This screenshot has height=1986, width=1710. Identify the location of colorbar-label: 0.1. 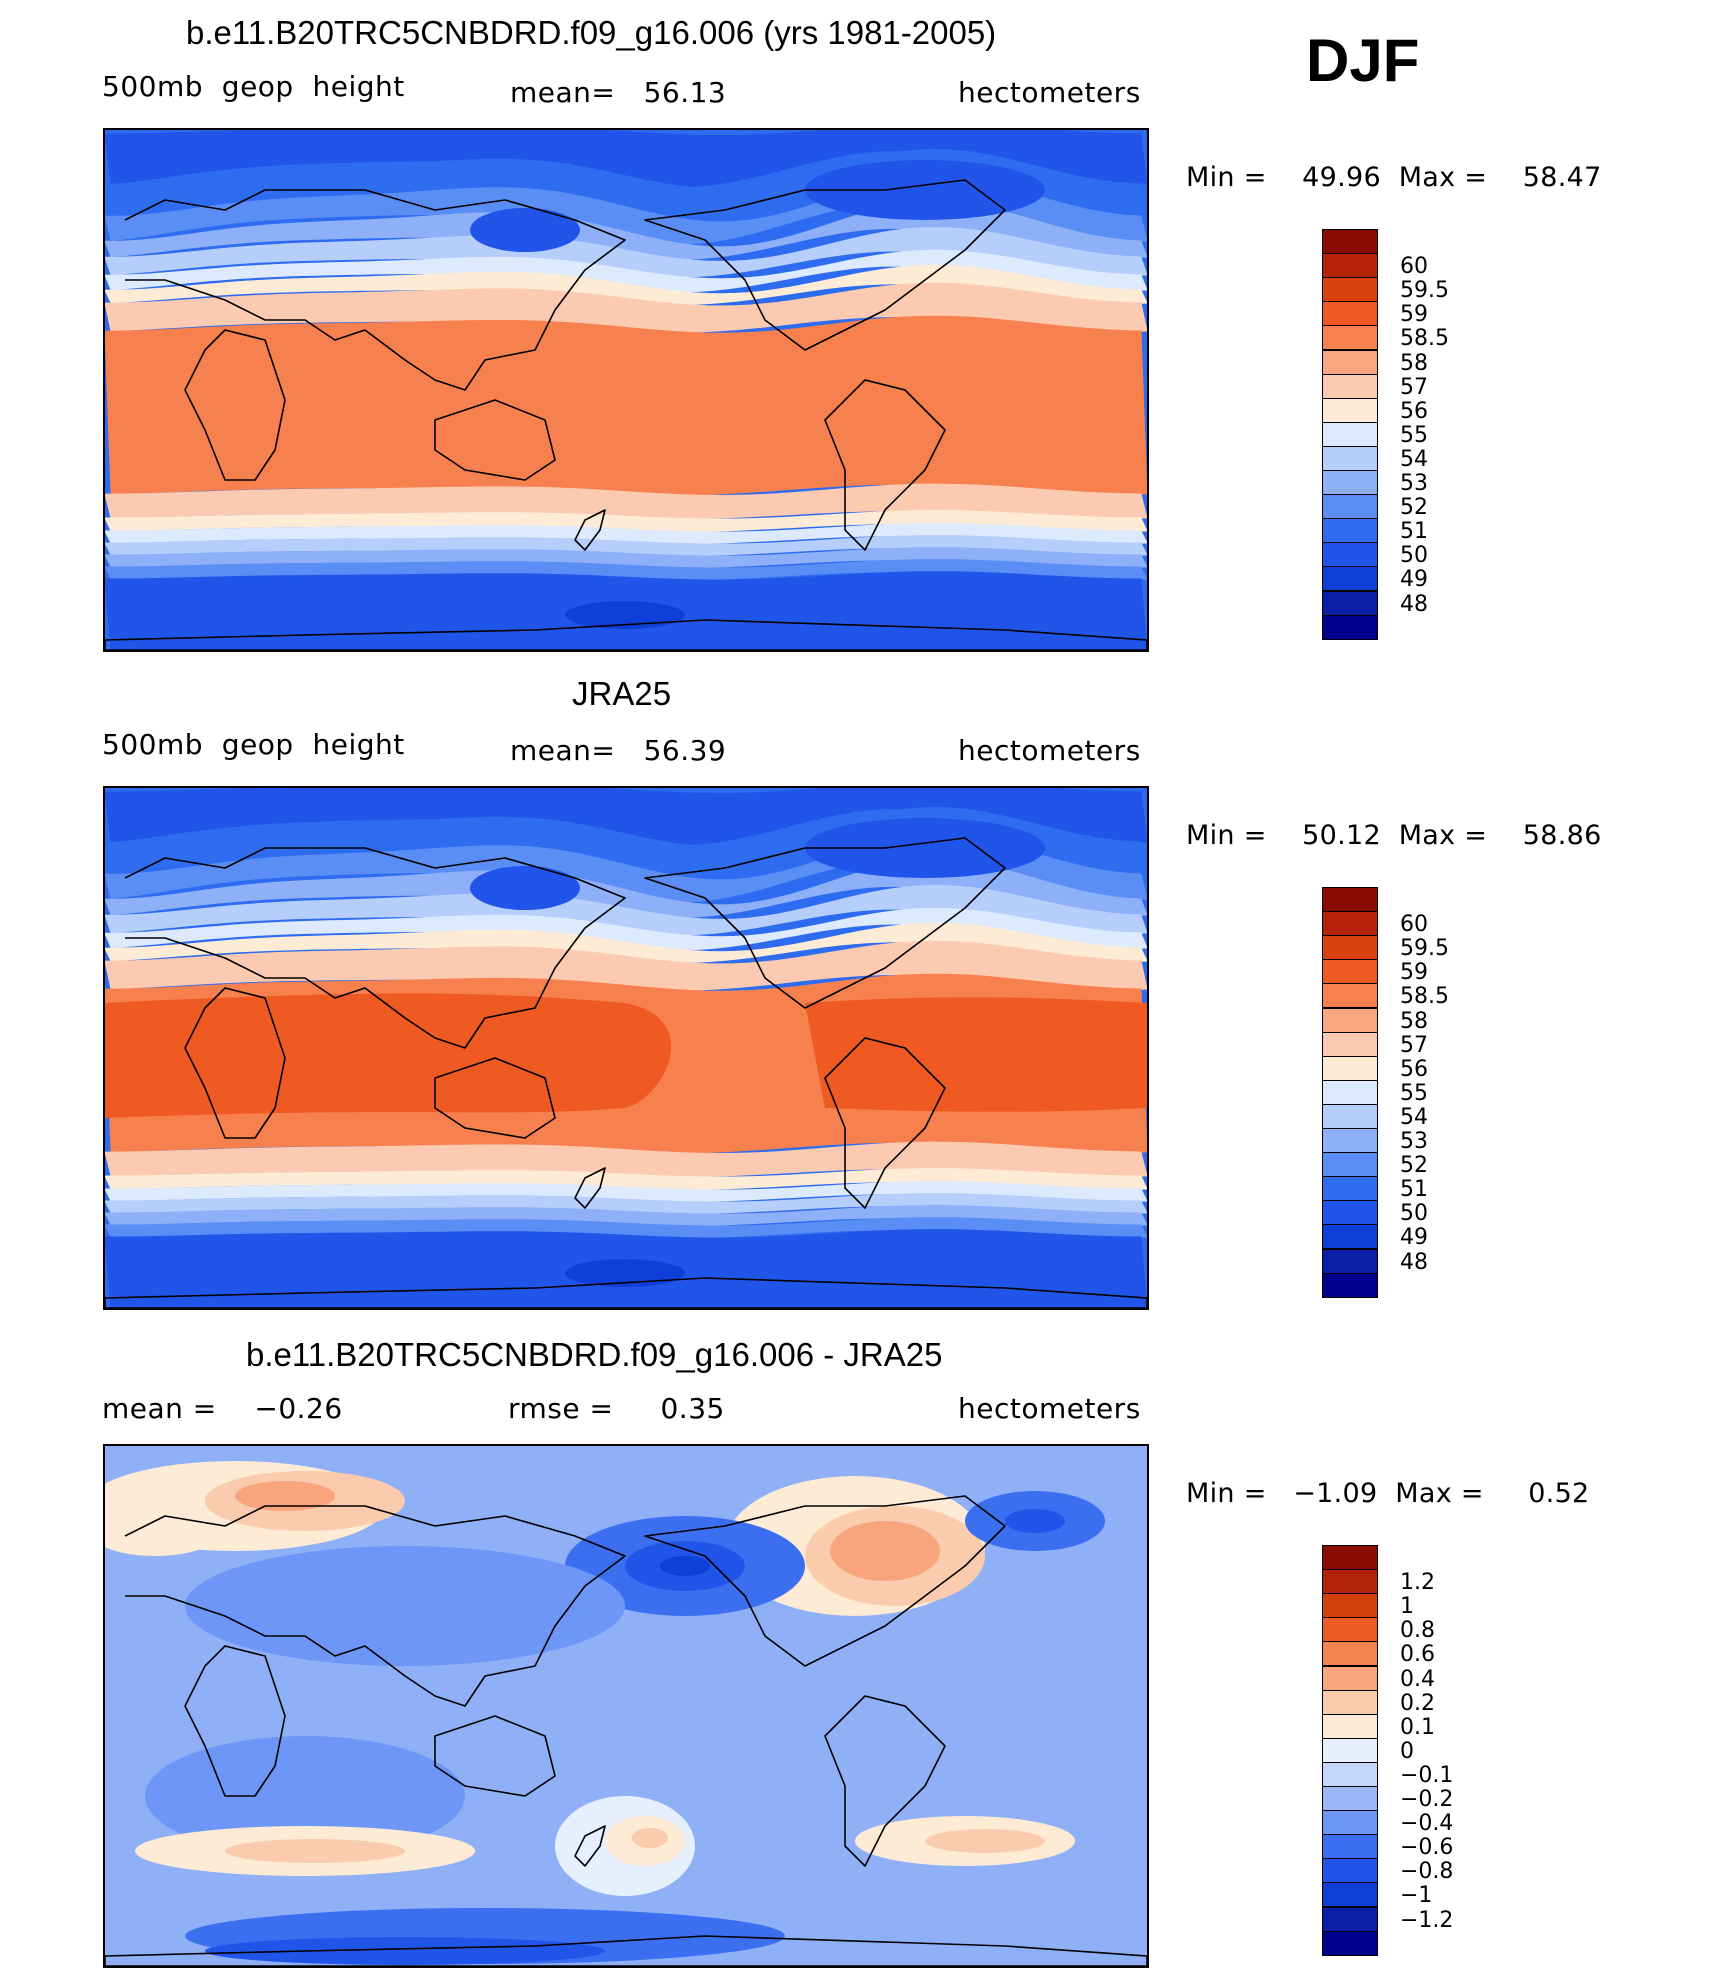
(1417, 1727).